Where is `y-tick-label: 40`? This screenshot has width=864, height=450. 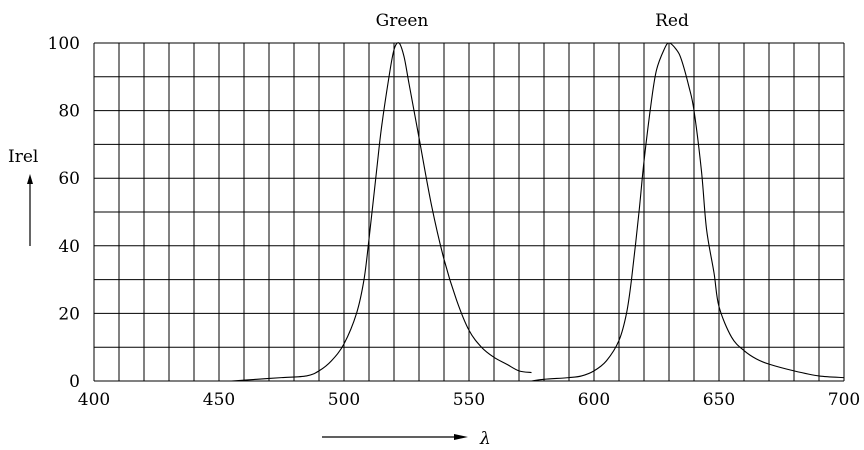
y-tick-label: 40 is located at coordinates (69, 247).